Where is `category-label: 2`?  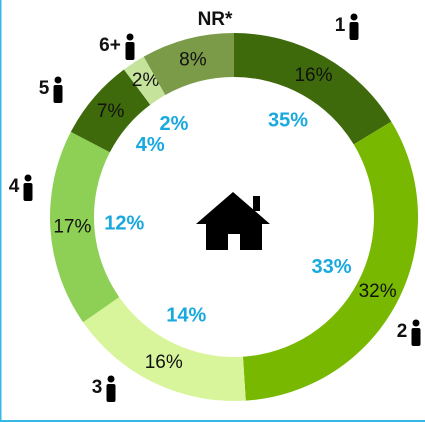
category-label: 2 is located at coordinates (402, 331).